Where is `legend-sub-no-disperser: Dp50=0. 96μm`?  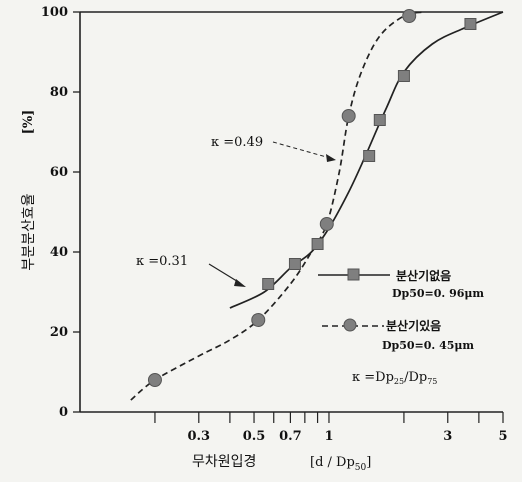 legend-sub-no-disperser: Dp50=0. 96μm is located at coordinates (438, 293).